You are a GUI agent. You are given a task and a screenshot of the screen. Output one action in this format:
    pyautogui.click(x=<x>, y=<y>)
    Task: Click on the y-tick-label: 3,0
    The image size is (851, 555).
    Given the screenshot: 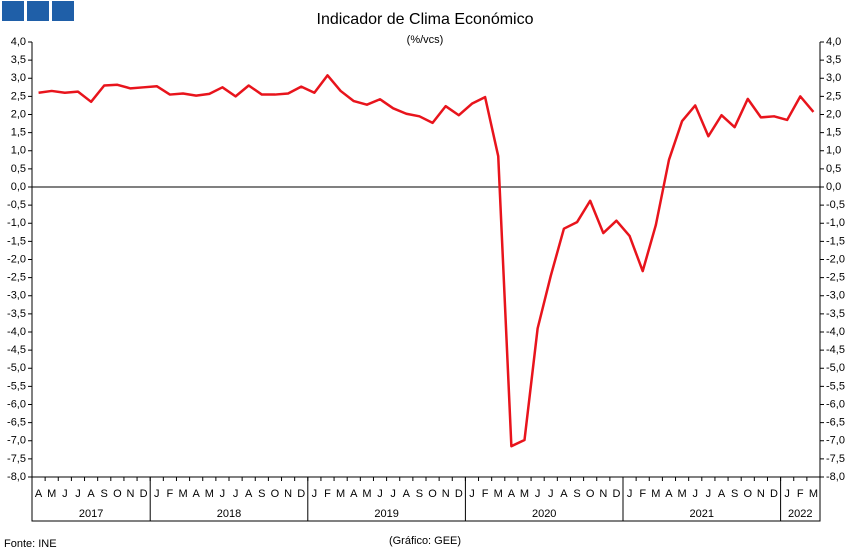 What is the action you would take?
    pyautogui.click(x=18, y=78)
    